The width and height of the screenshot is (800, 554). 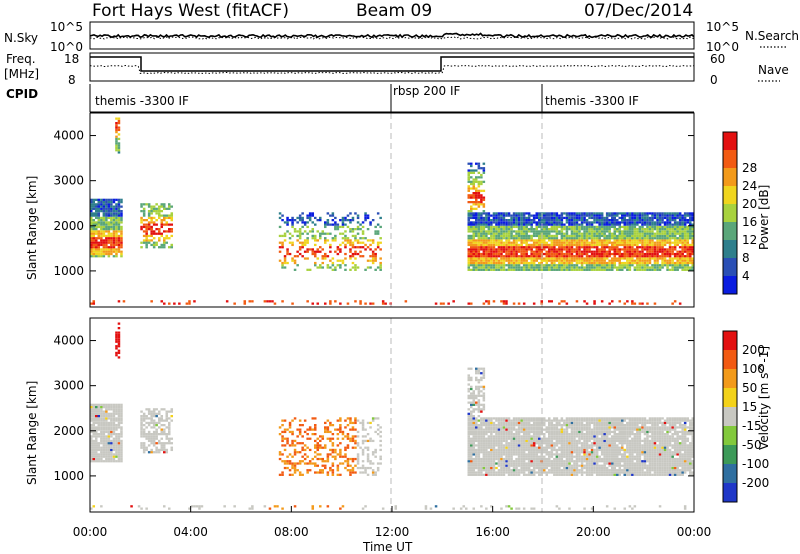 I want to click on colorbar-tick-label: 8, so click(x=746, y=258).